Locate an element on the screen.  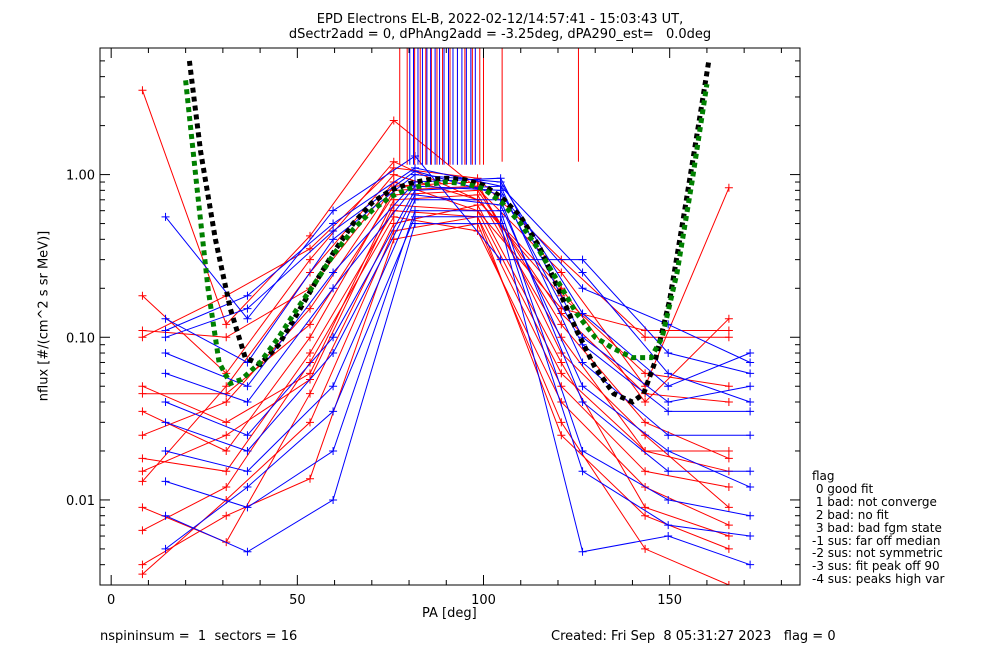
x-tick-label: 150 is located at coordinates (669, 600).